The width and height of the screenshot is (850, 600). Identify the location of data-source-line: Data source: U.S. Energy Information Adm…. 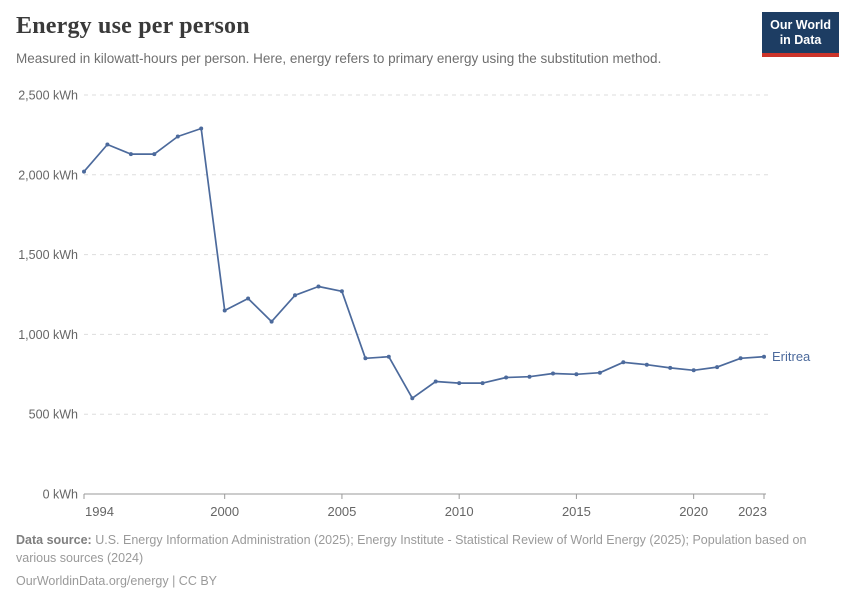
(423, 549).